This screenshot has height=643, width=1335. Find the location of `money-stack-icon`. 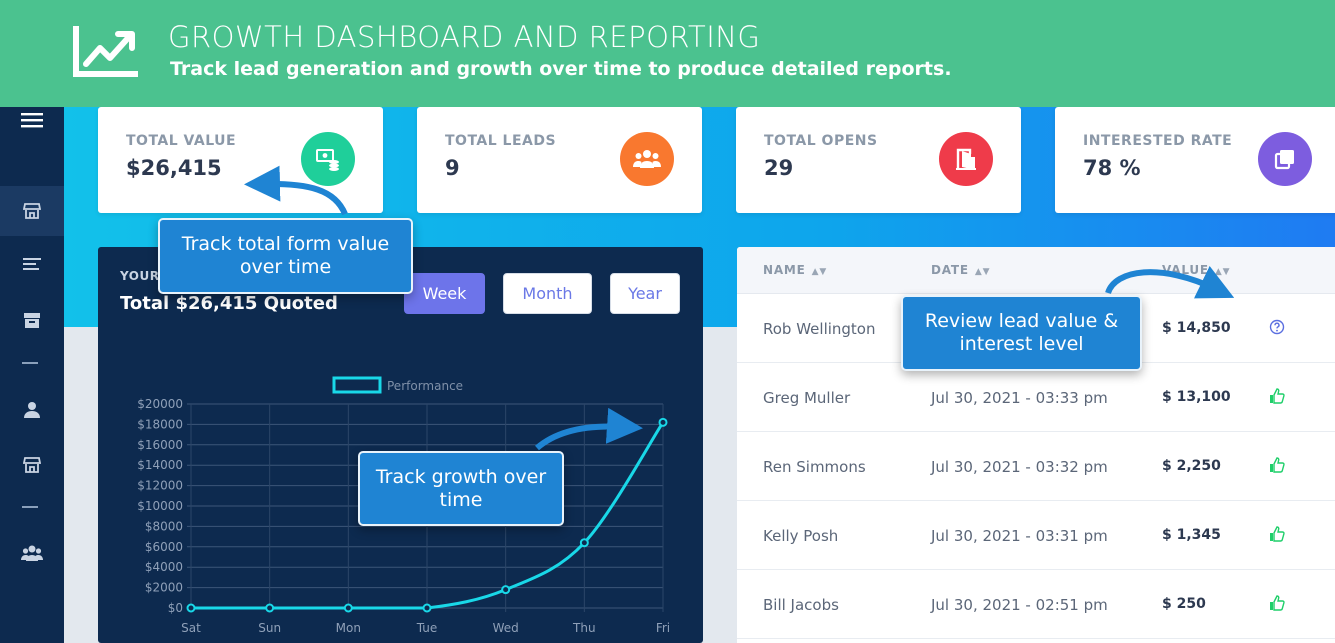

money-stack-icon is located at coordinates (328, 159).